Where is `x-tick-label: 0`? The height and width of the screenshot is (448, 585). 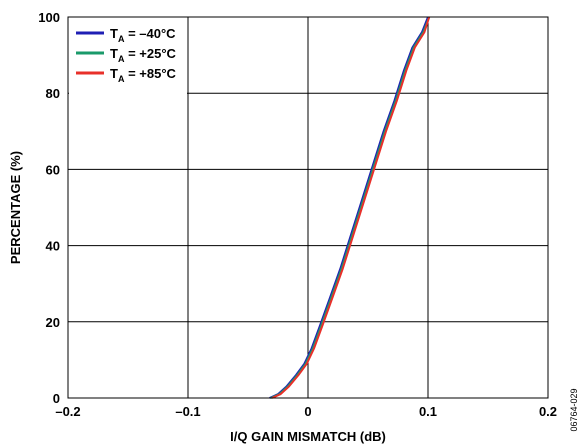 x-tick-label: 0 is located at coordinates (307, 411).